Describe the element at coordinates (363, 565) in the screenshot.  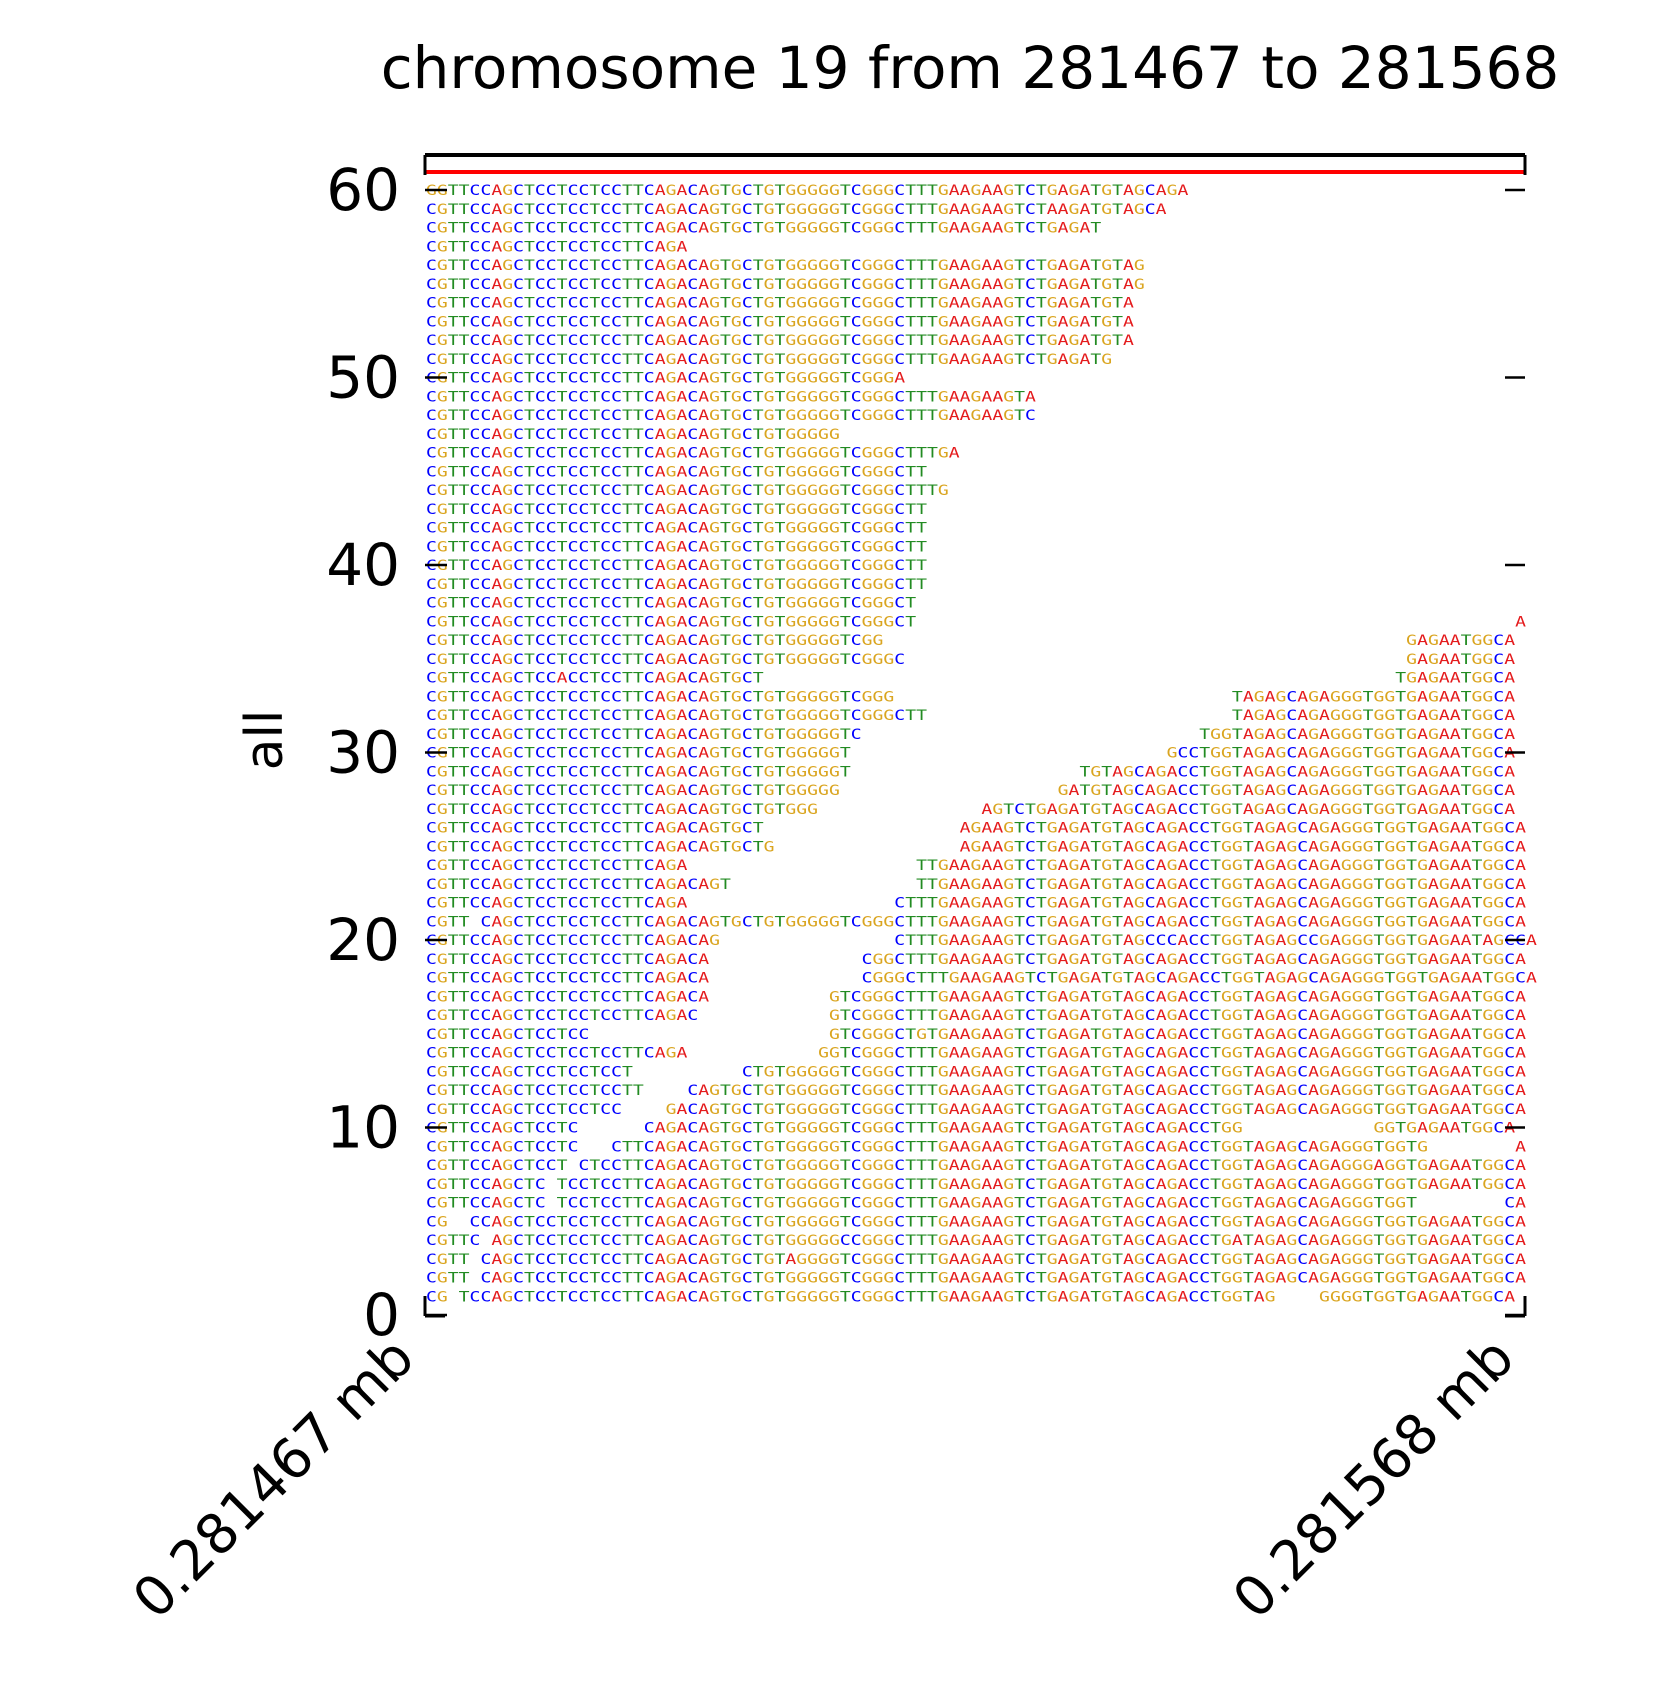
I see `y-tick-label: 40` at that location.